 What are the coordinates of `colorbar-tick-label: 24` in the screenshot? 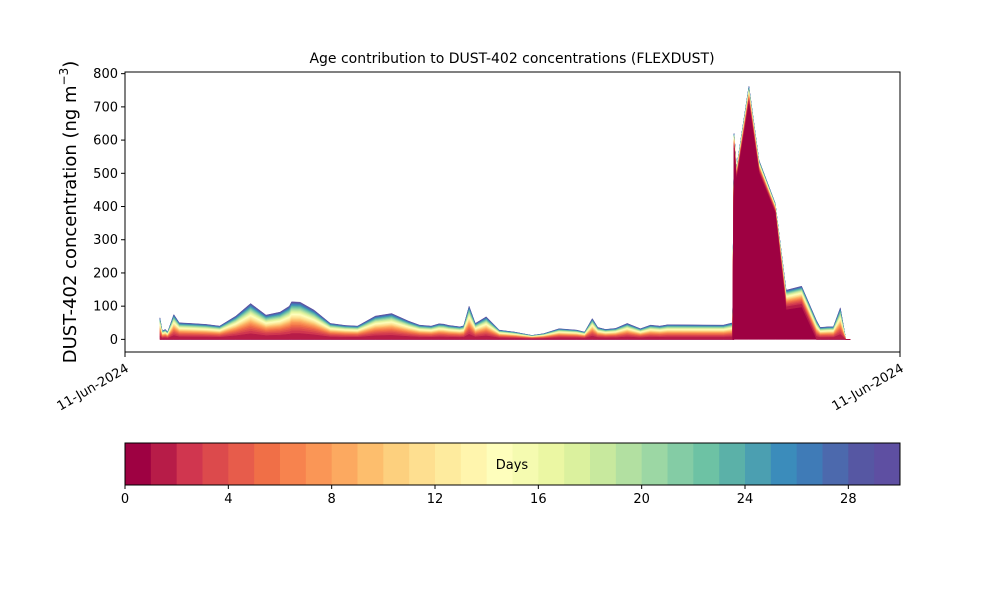 It's located at (745, 499).